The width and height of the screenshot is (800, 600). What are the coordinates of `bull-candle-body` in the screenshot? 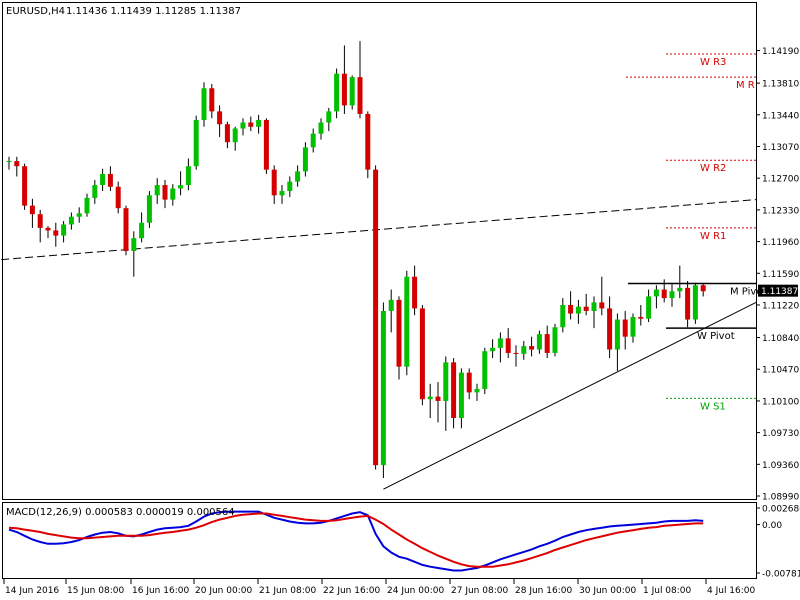 It's located at (337, 92).